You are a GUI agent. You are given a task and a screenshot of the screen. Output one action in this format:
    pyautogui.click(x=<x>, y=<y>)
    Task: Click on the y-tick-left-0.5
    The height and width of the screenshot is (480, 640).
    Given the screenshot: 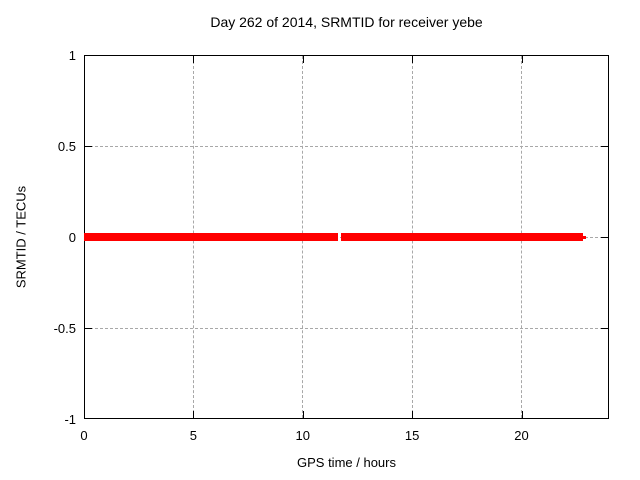 What is the action you would take?
    pyautogui.click(x=88, y=146)
    